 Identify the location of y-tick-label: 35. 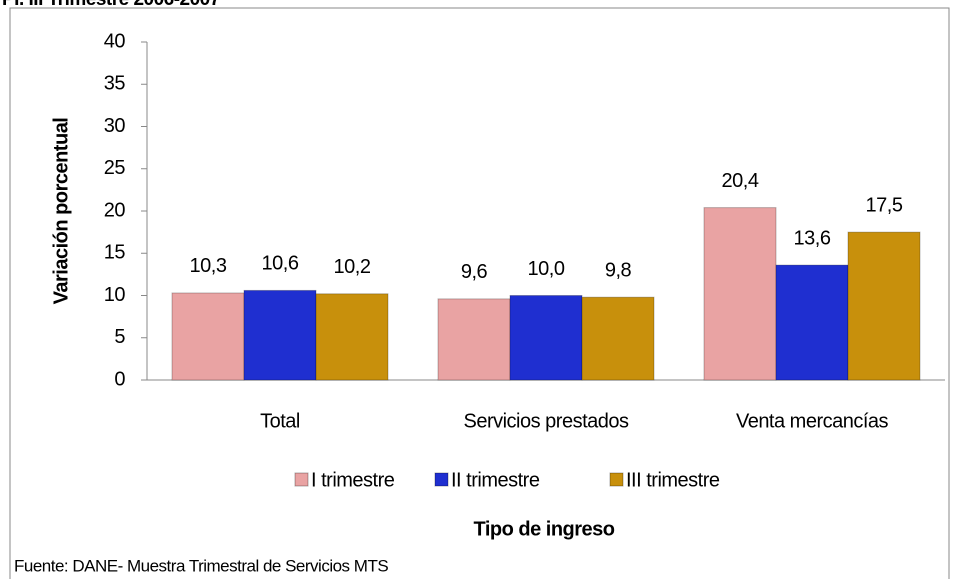
(115, 84).